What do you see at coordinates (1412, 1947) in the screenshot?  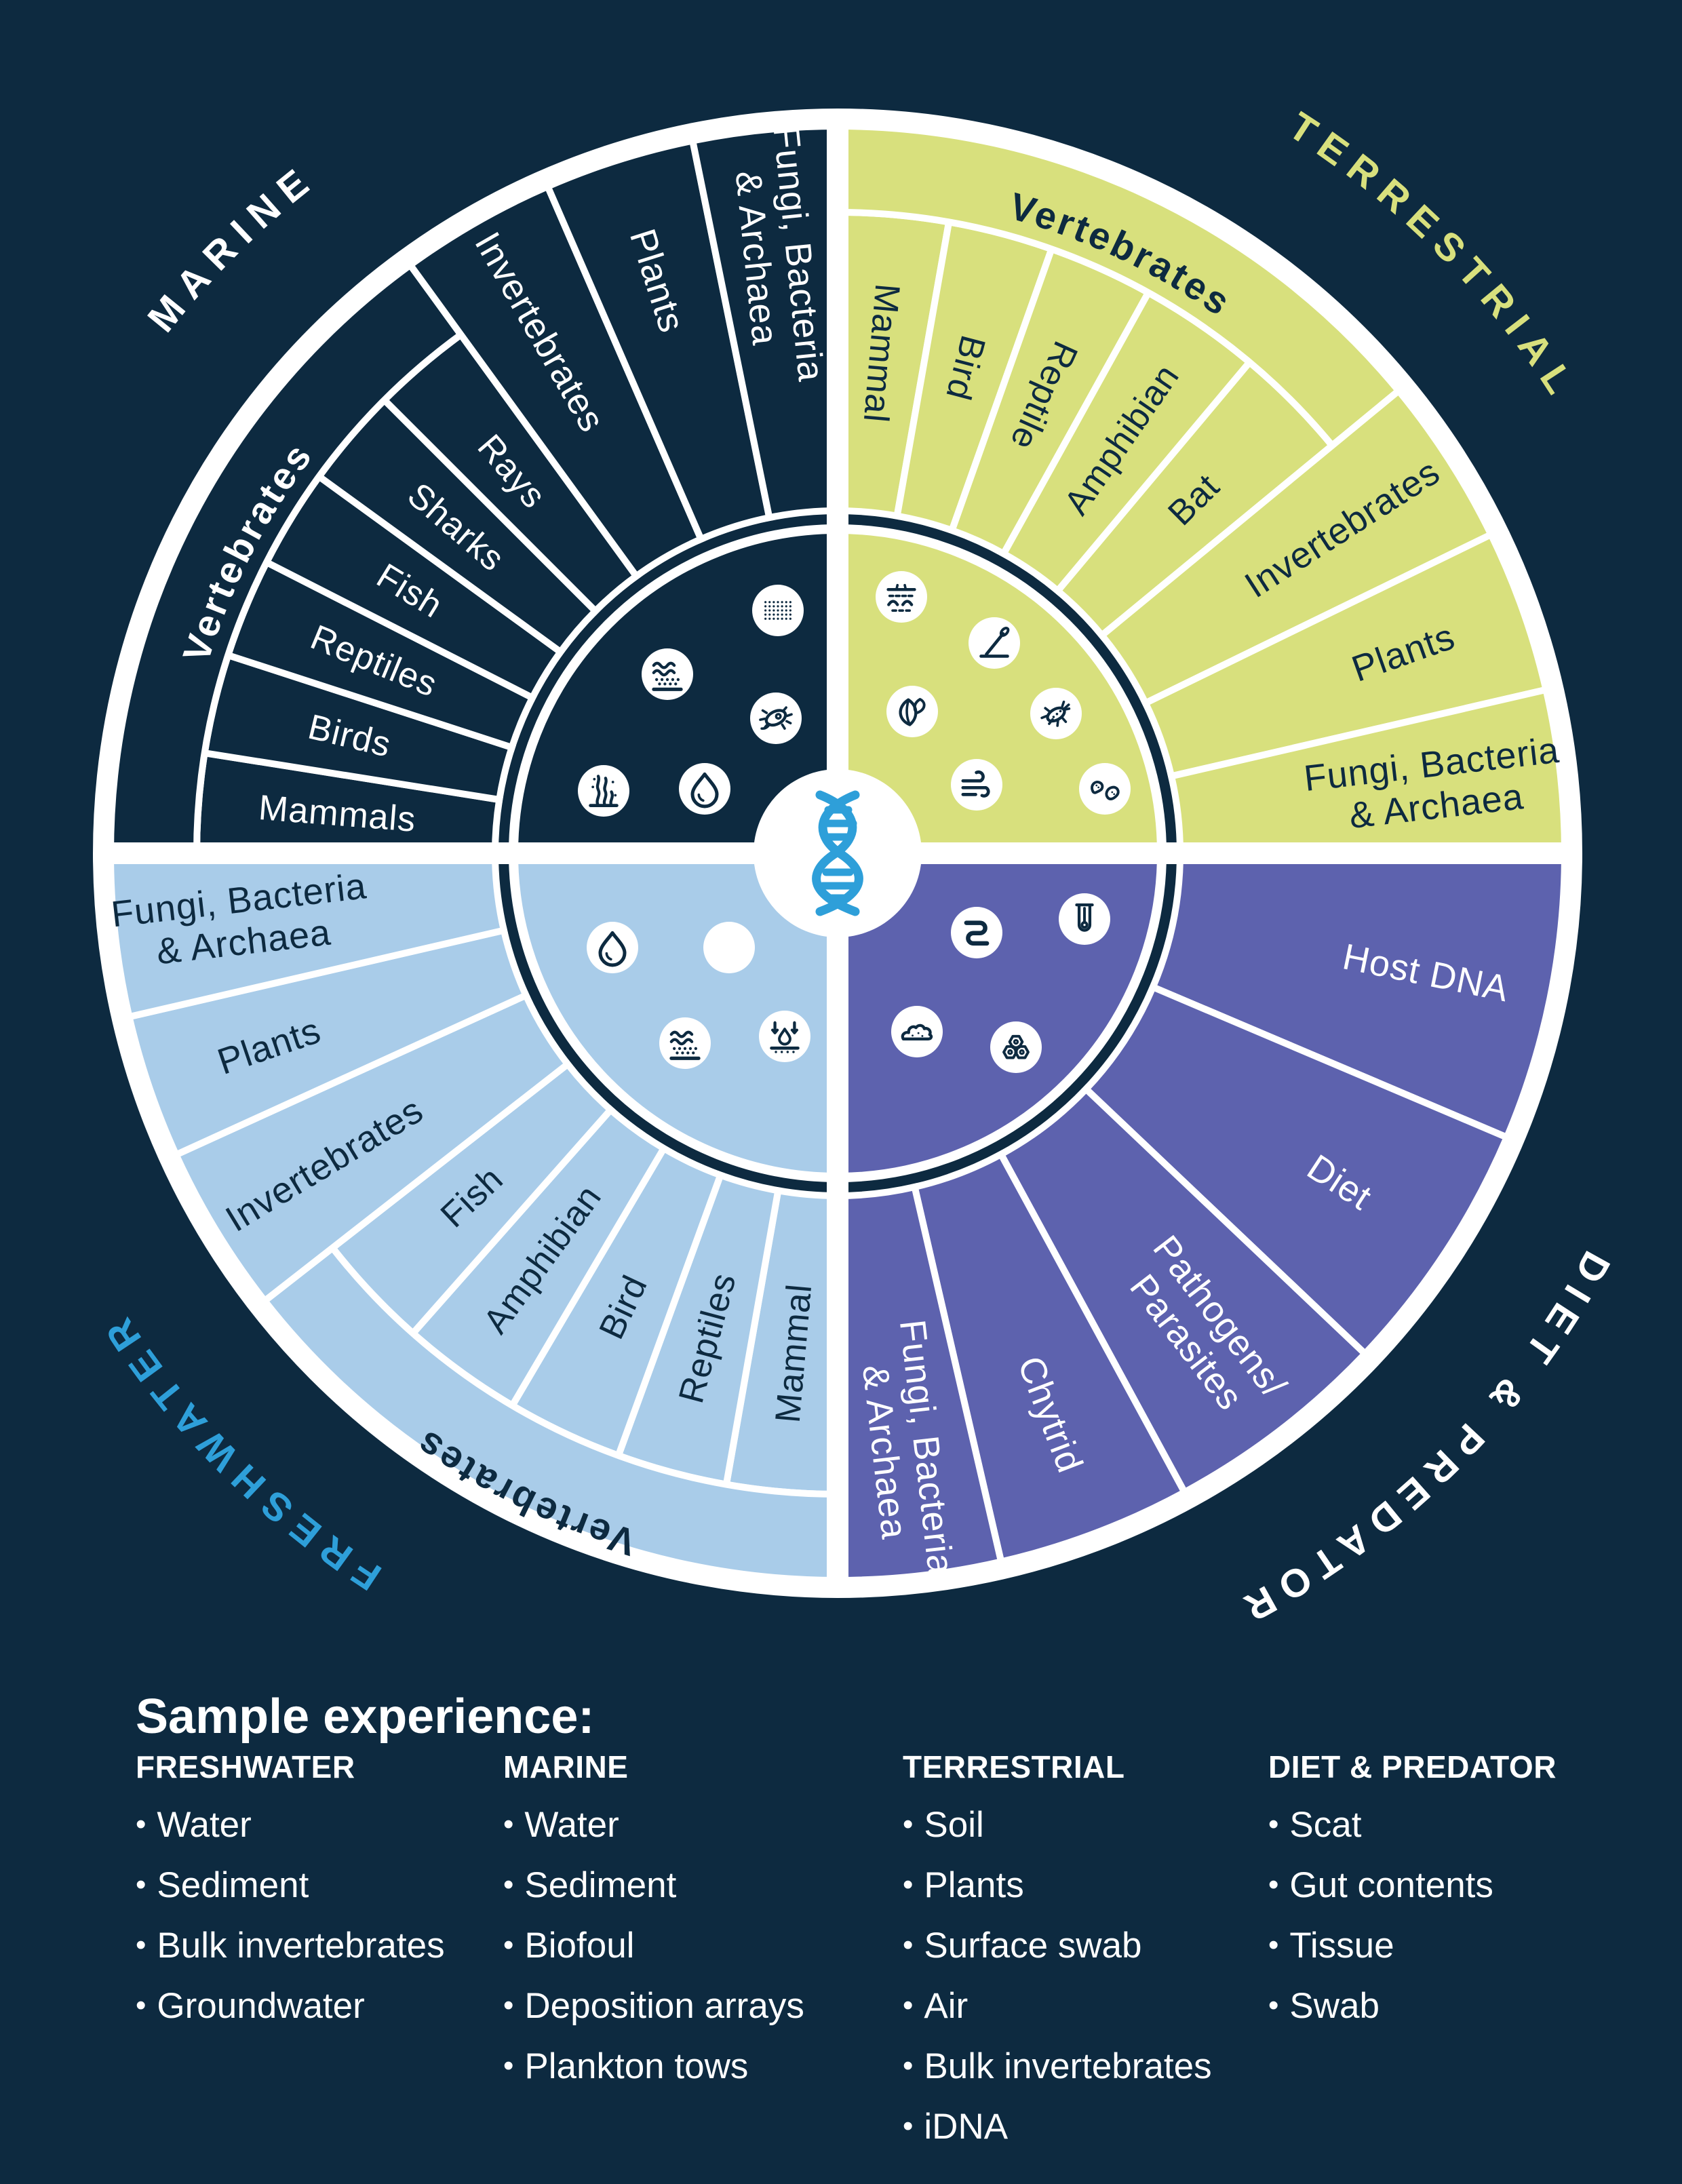 I see `sample-item: • Tissue` at bounding box center [1412, 1947].